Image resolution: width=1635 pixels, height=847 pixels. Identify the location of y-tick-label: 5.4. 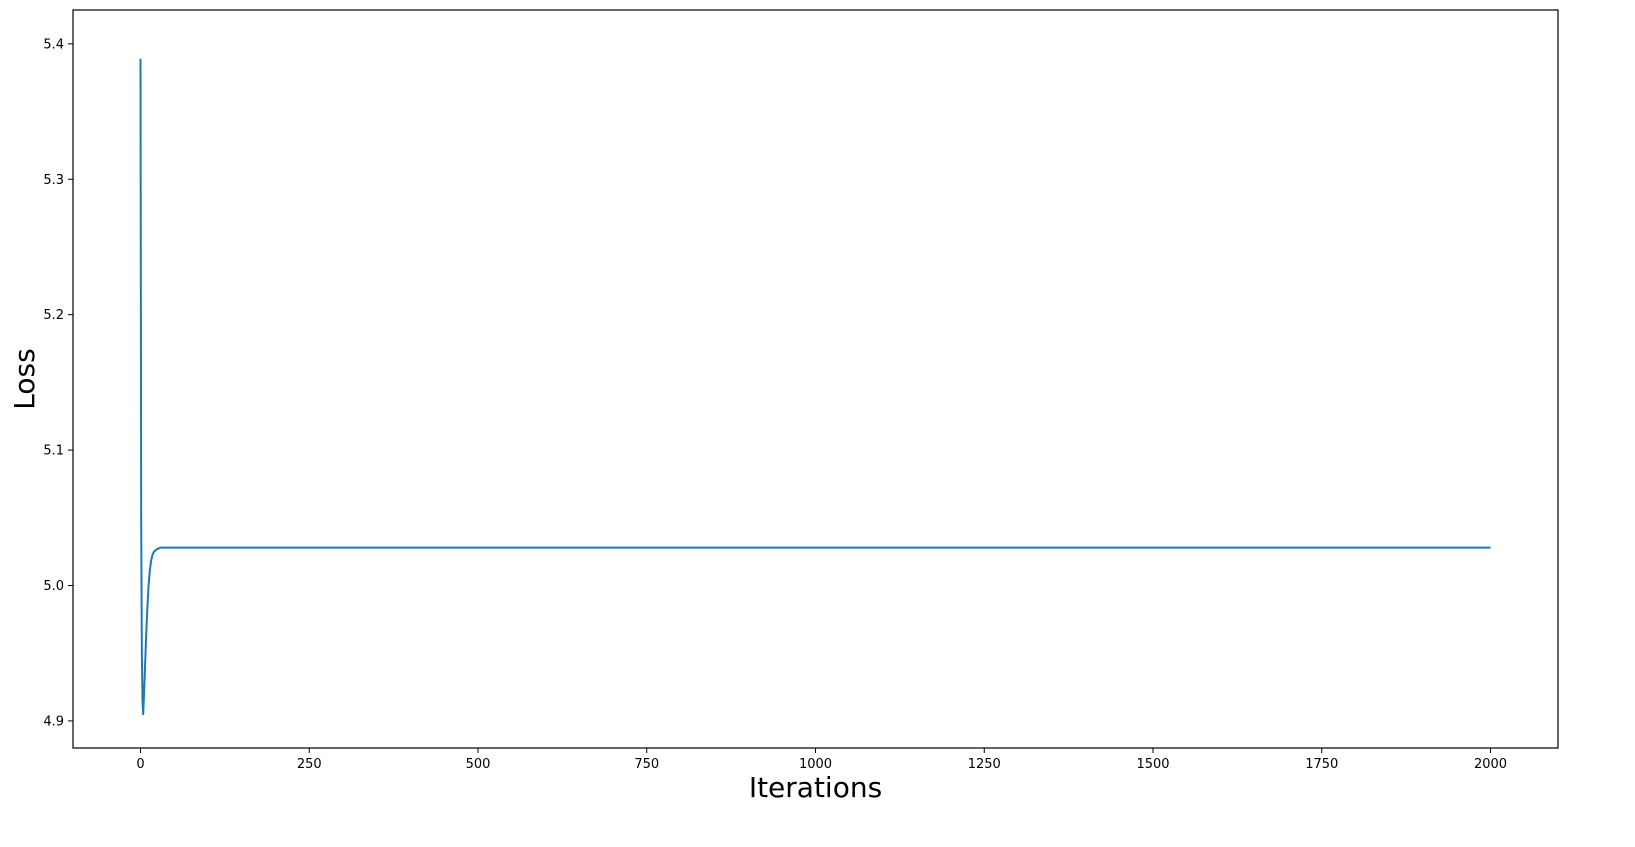
(53, 44).